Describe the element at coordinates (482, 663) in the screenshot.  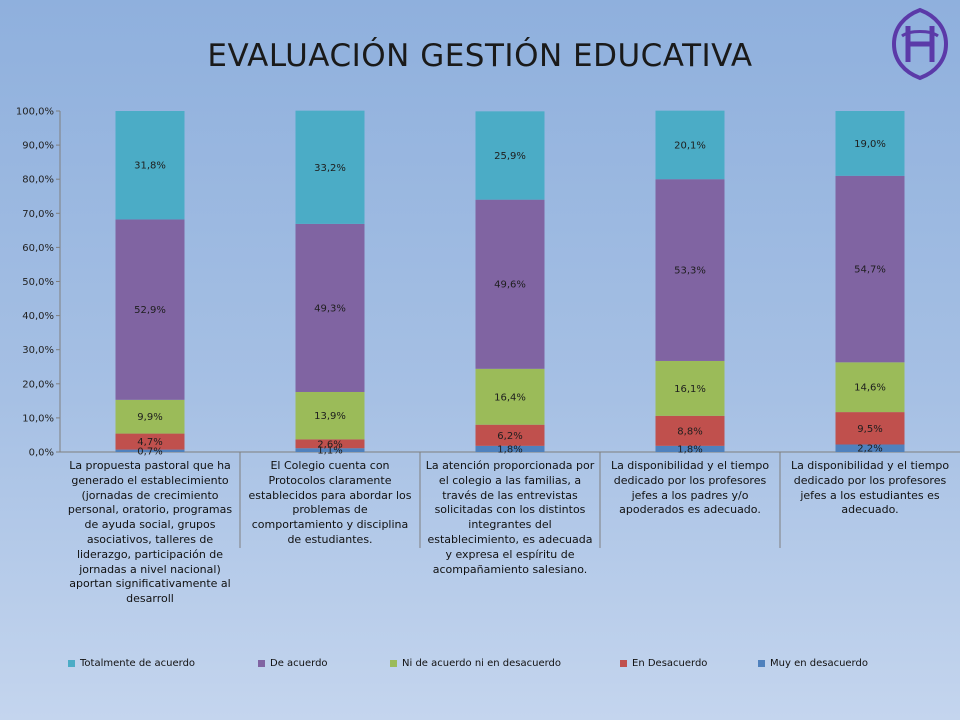
I see `legend-label: Ni de acuerdo ni en desacuerdo` at that location.